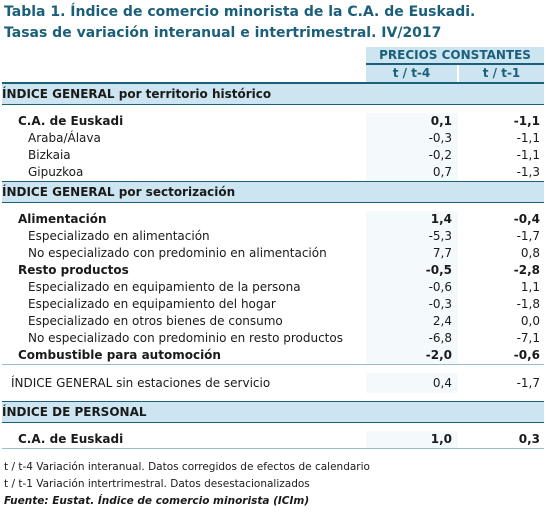 This screenshot has width=546, height=513. I want to click on row-value-intertrimestral: -2,8, so click(527, 270).